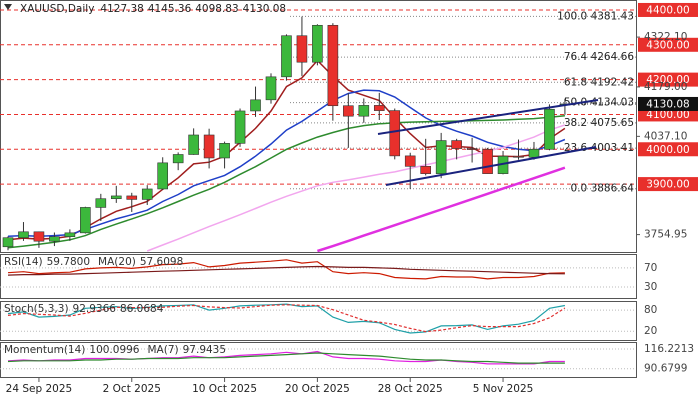 Image resolution: width=700 pixels, height=400 pixels. I want to click on fib-label: 100.0 4381.43, so click(595, 16).